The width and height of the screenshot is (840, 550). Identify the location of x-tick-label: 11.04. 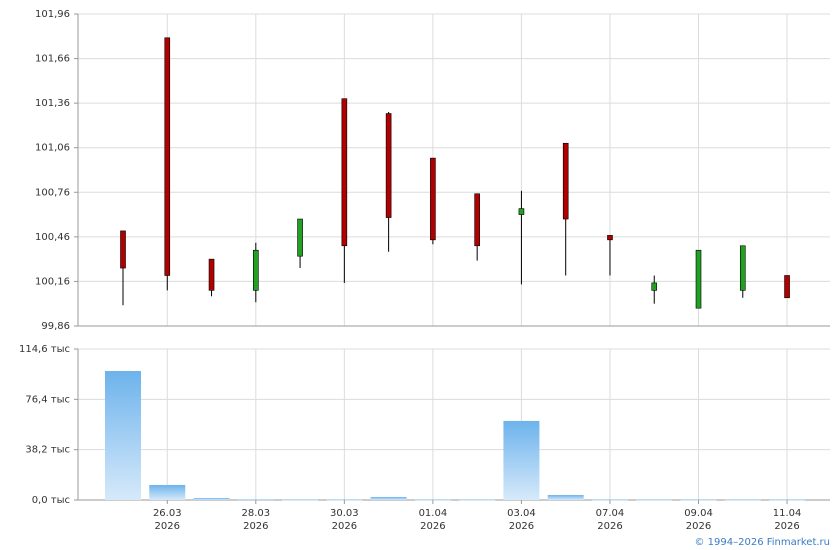
(787, 513).